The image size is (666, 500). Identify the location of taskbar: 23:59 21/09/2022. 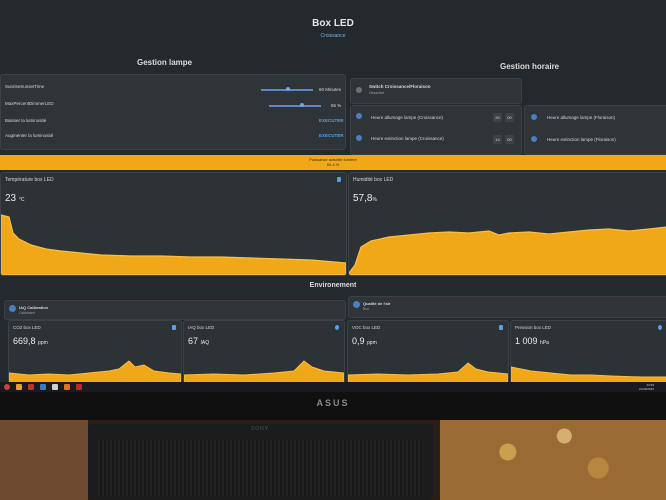
(333, 387).